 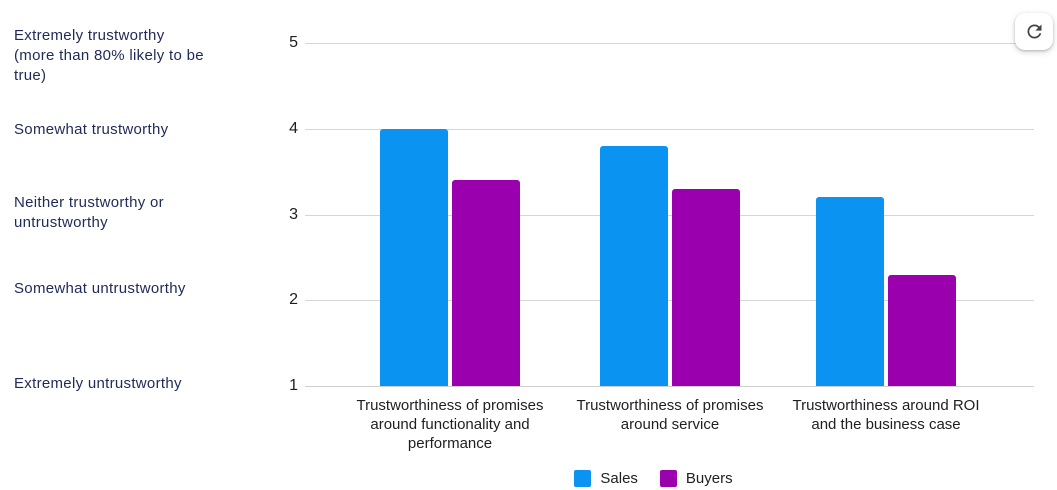 I want to click on refresh-icon, so click(x=1034, y=31).